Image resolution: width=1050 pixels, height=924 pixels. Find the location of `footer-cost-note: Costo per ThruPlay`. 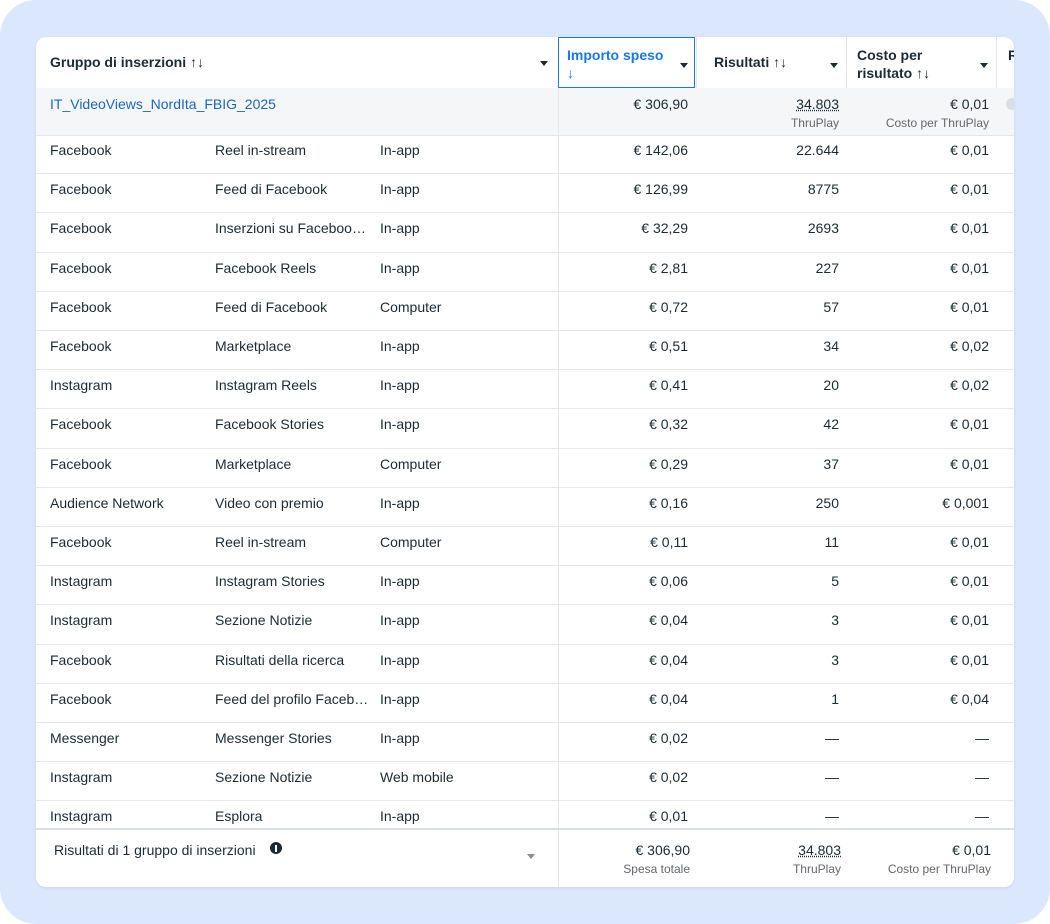

footer-cost-note: Costo per ThruPlay is located at coordinates (939, 869).